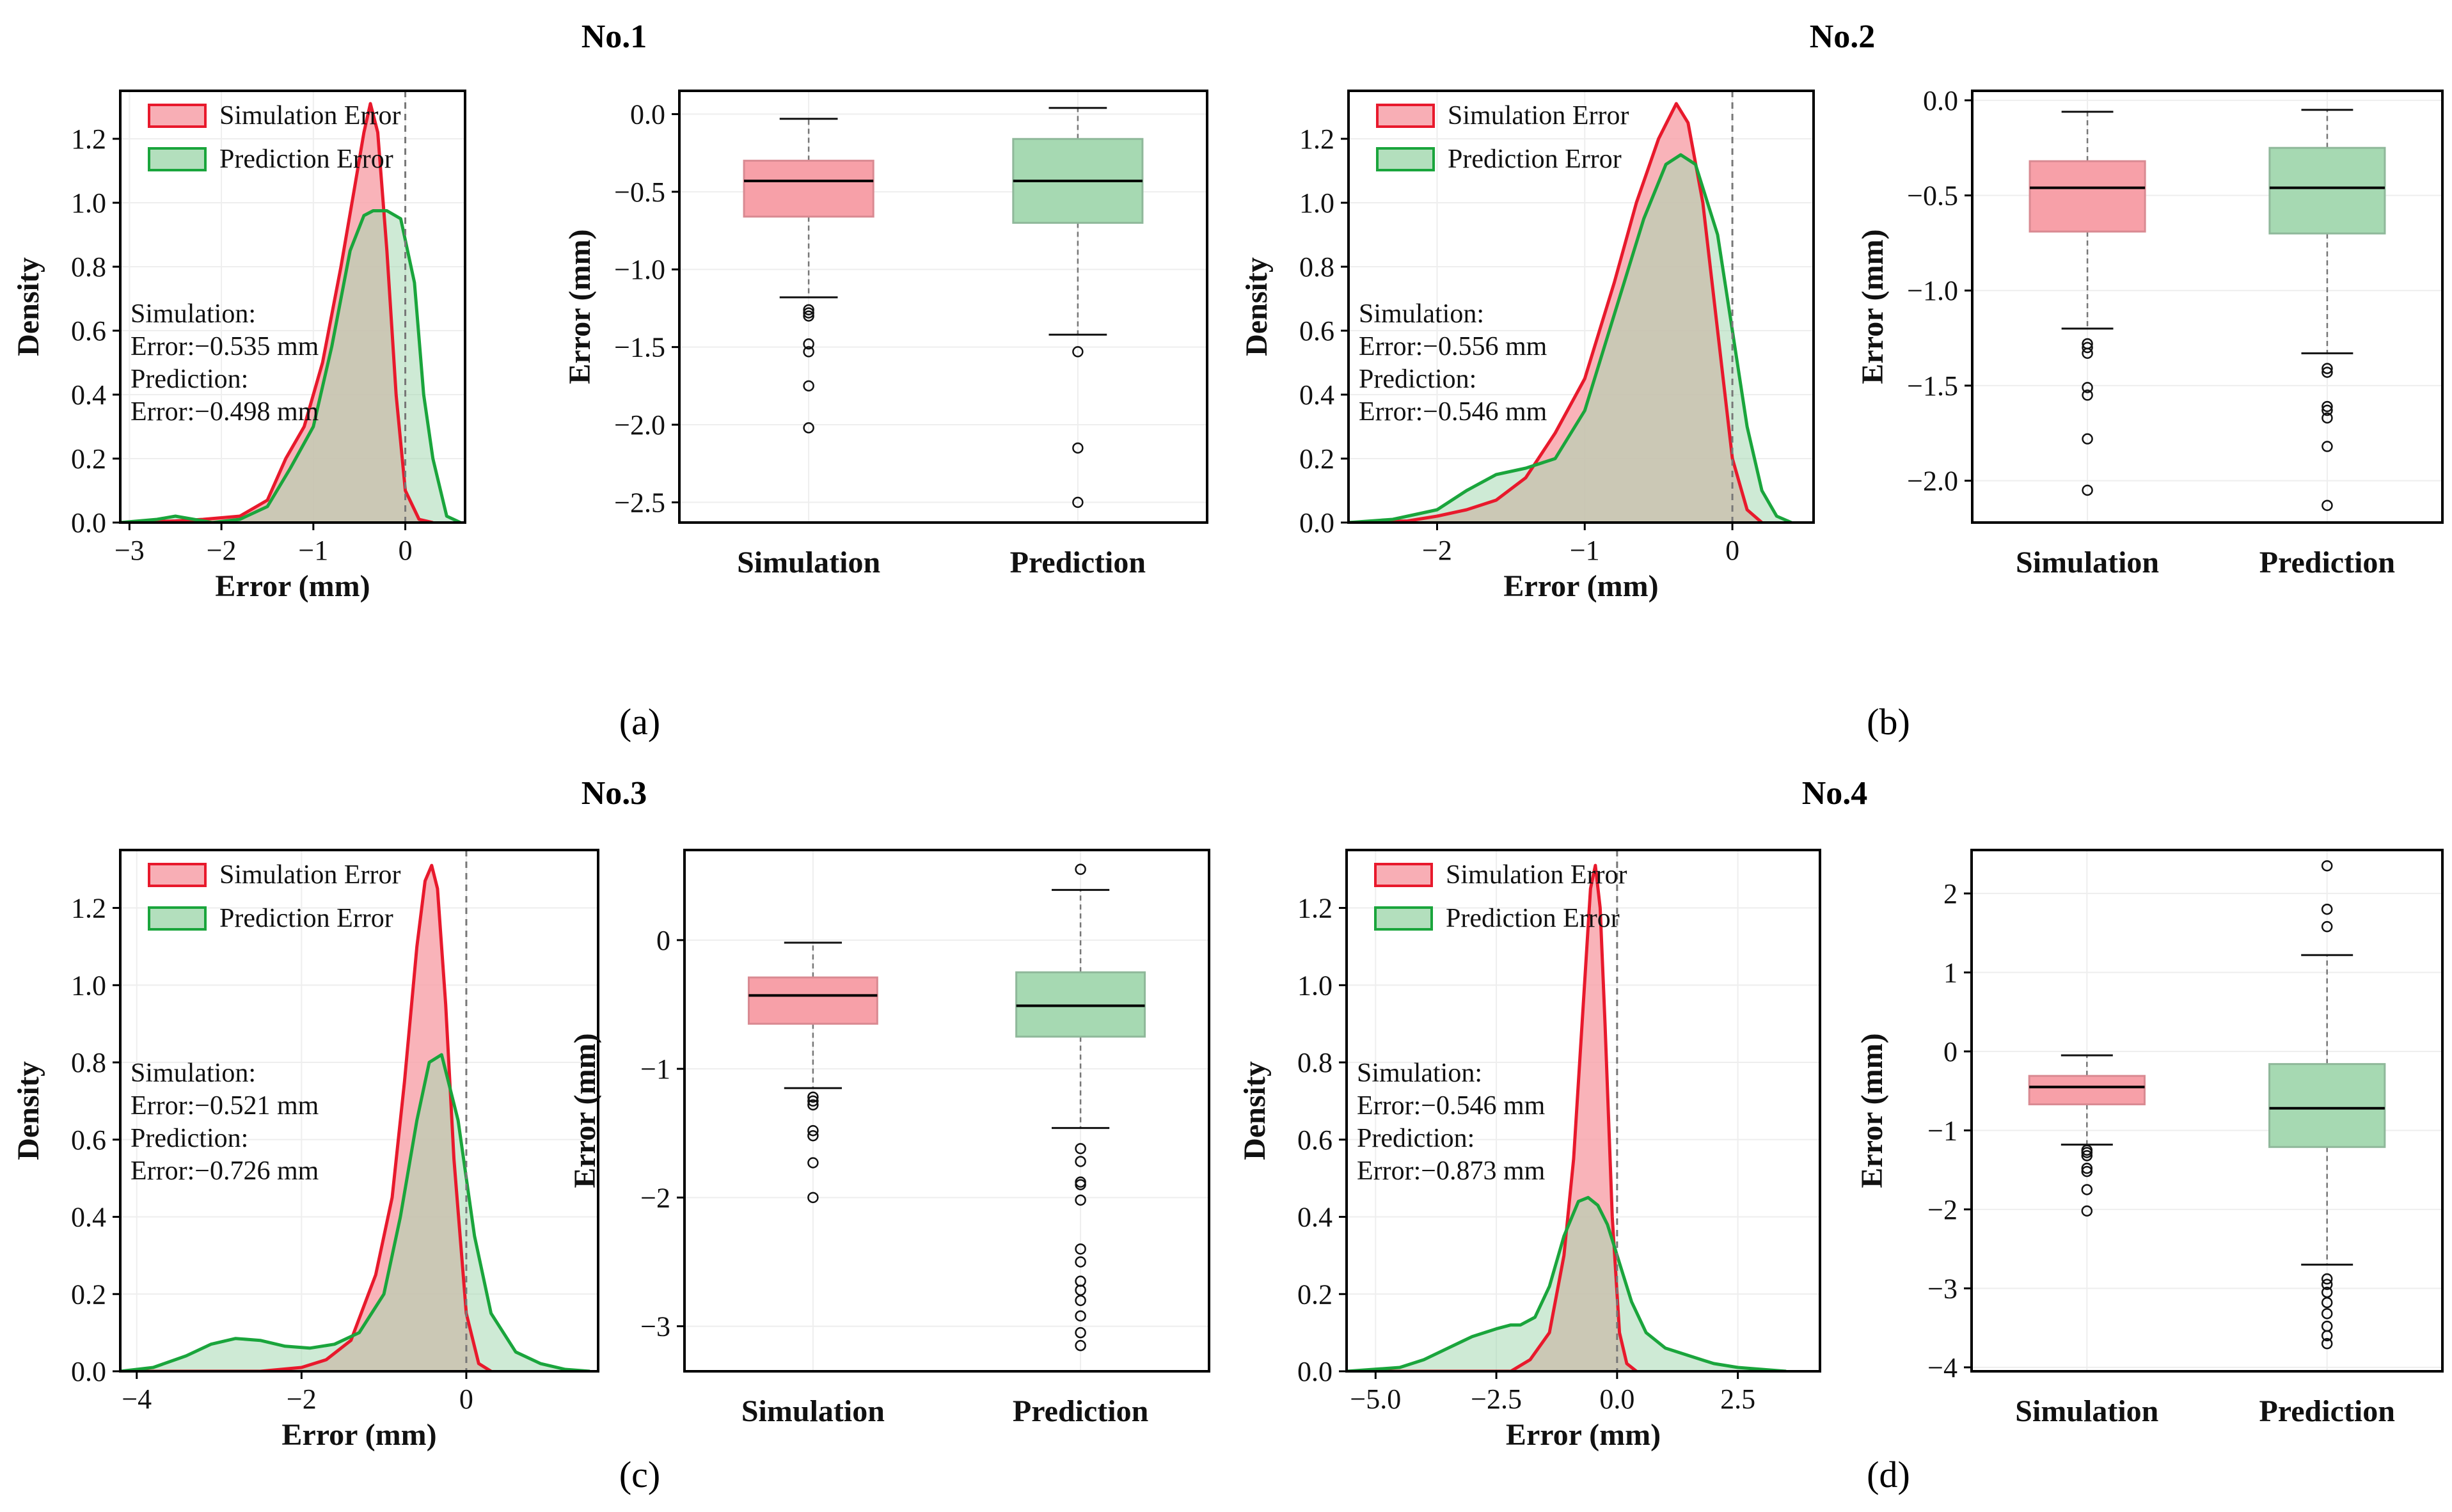 This screenshot has height=1512, width=2452. What do you see at coordinates (1538, 116) in the screenshot?
I see `density-2-legend-label-simulation: Simulation Error` at bounding box center [1538, 116].